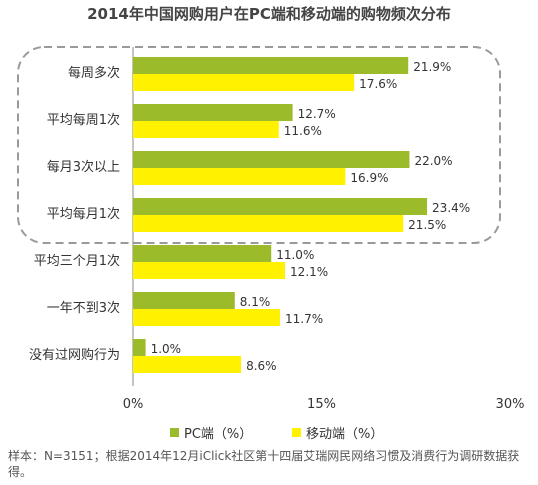  Describe the element at coordinates (83, 167) in the screenshot. I see `category-label: 每月3次以上` at that location.